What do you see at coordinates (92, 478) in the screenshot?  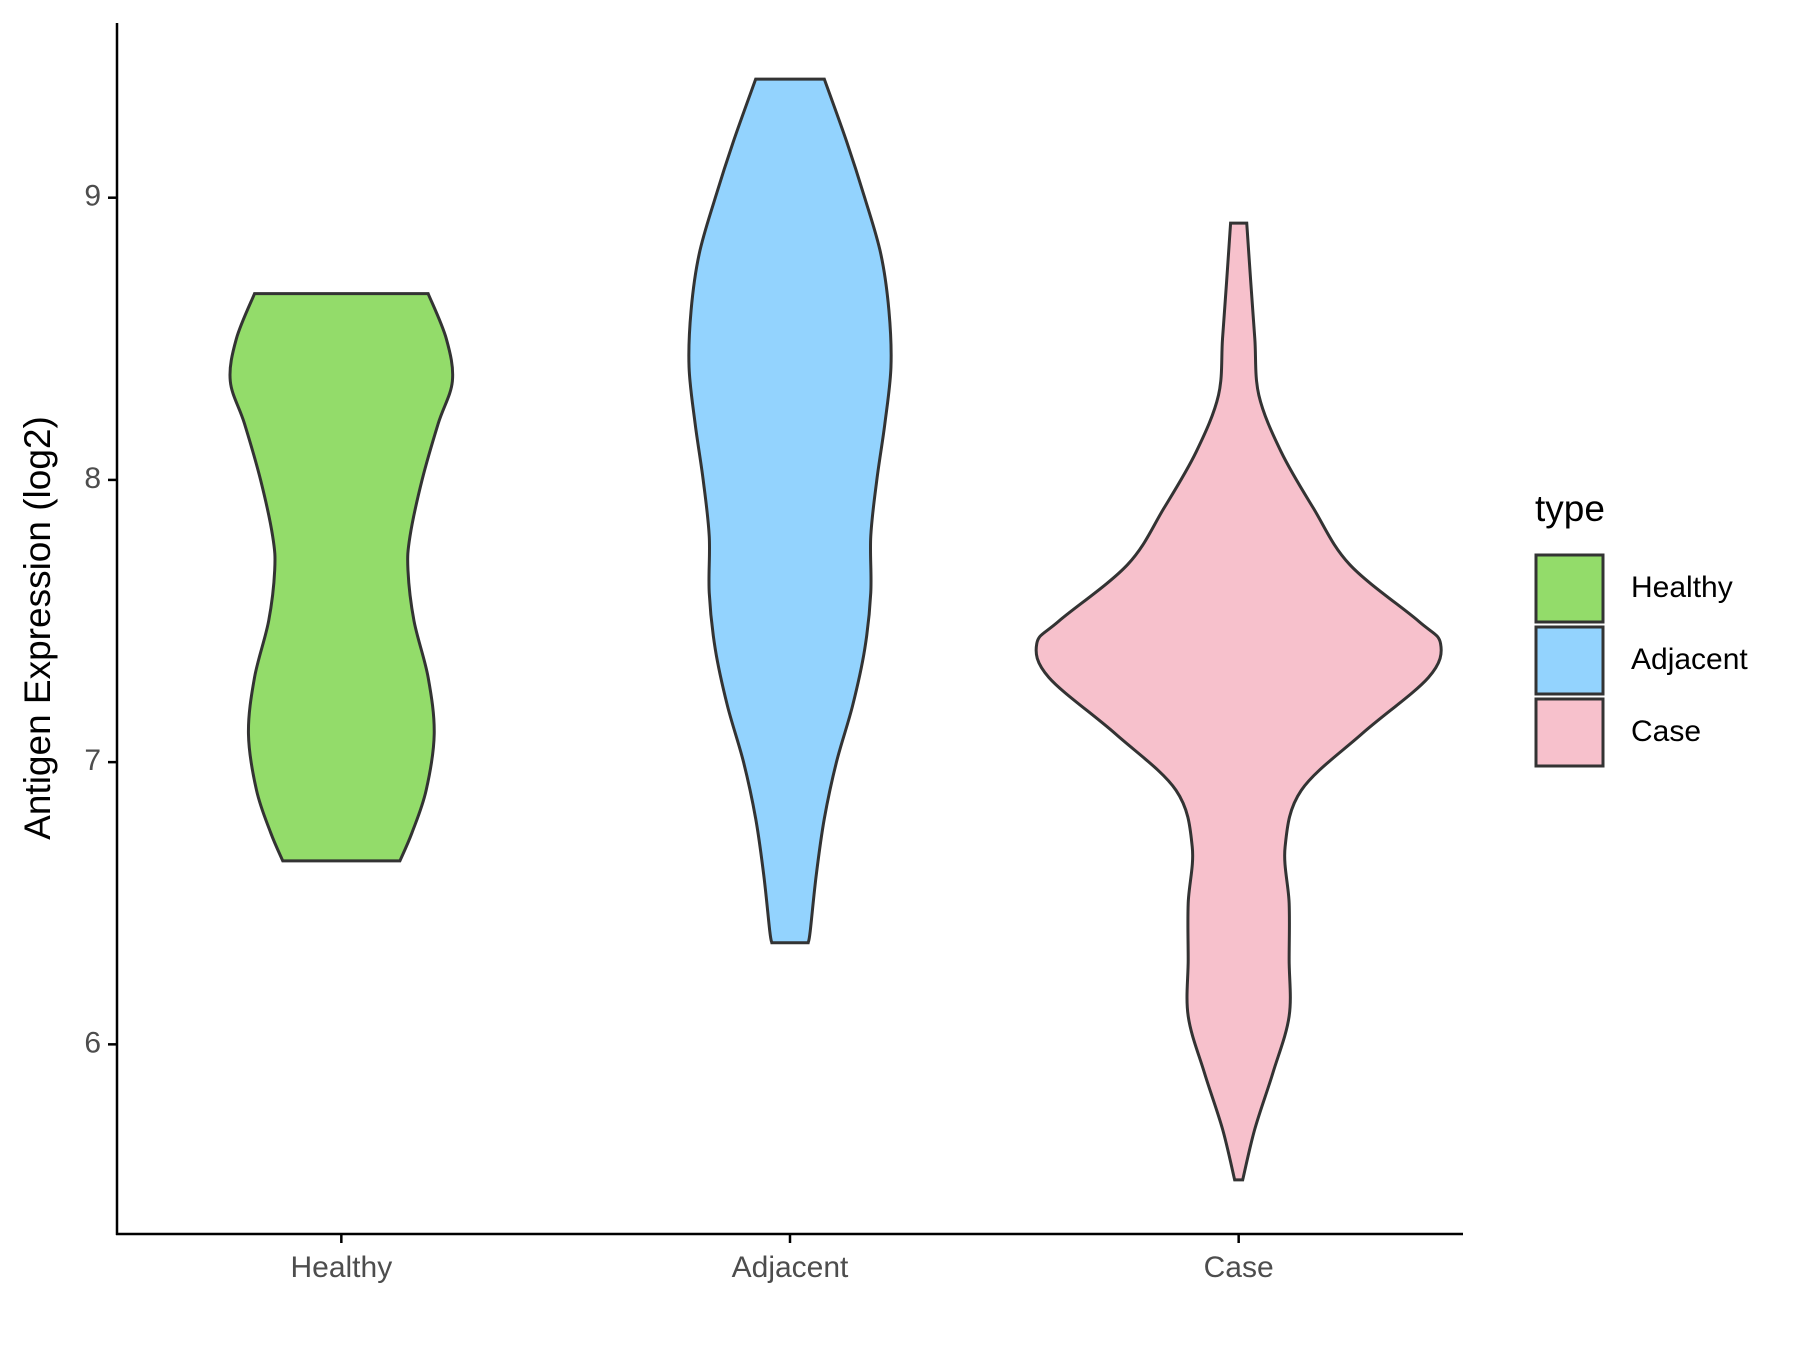 I see `y-tick-label: 8` at bounding box center [92, 478].